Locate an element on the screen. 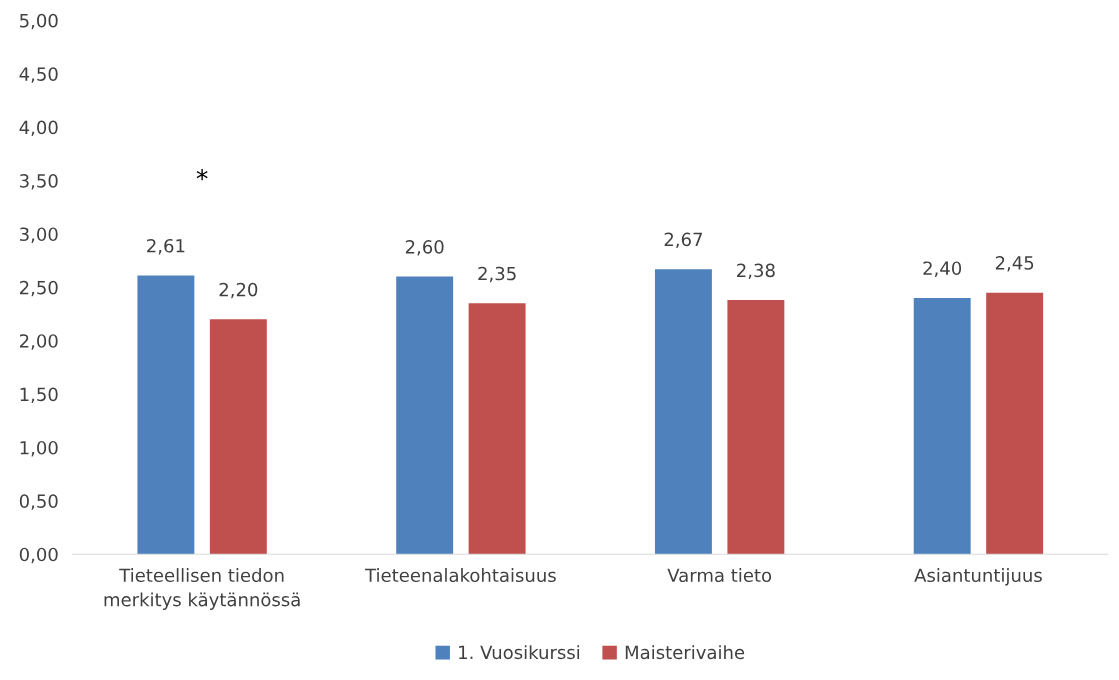  y-tick-label: 3,00 is located at coordinates (39, 235).